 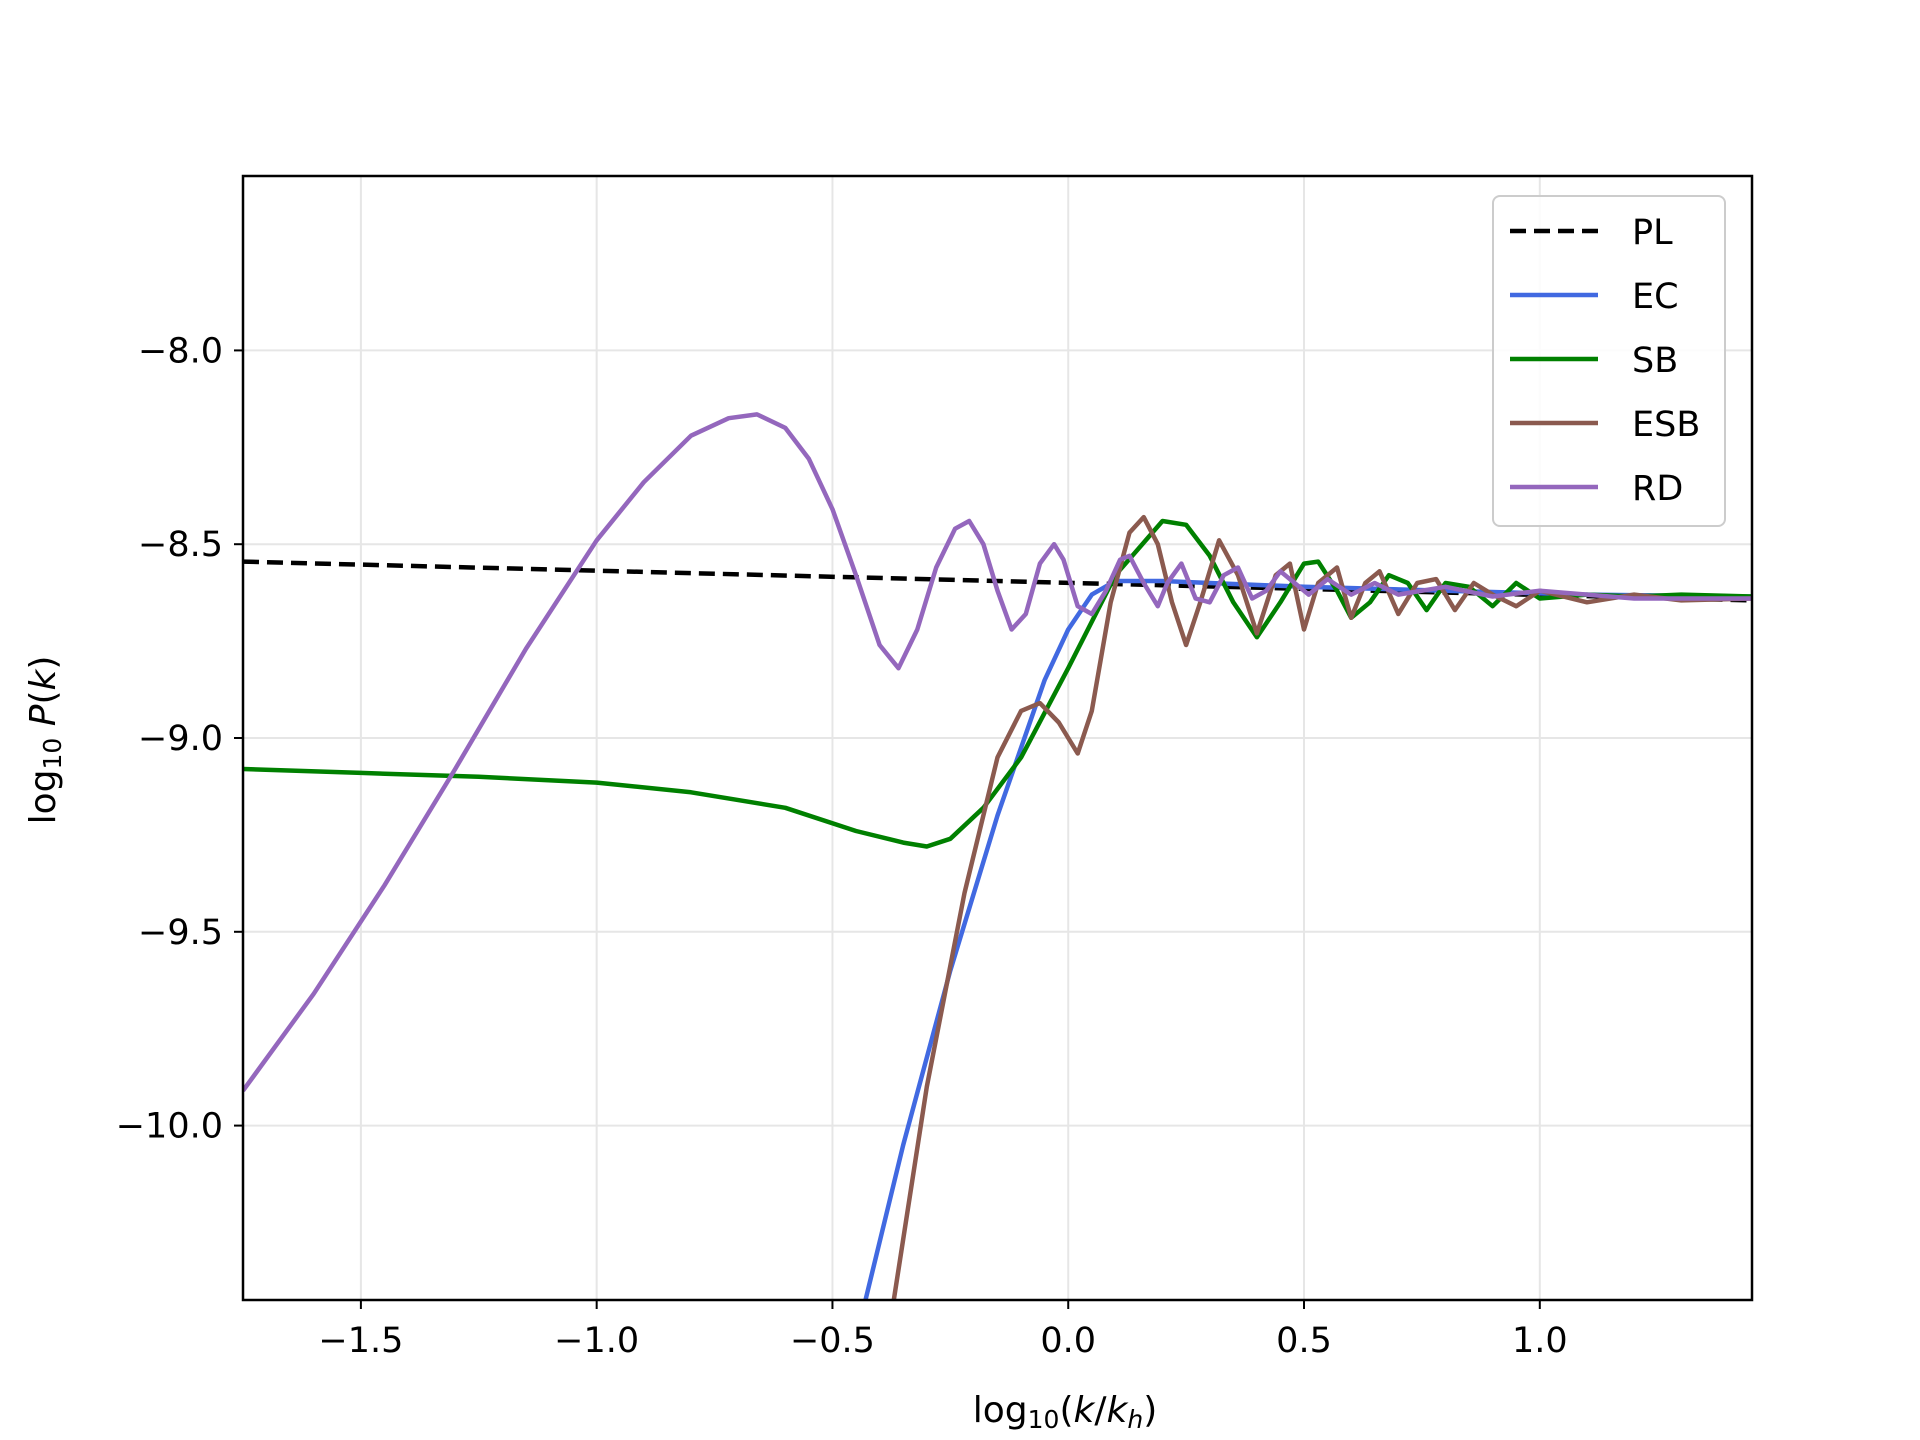 I want to click on x-axis-label: log10(k/kh), so click(x=1065, y=1412).